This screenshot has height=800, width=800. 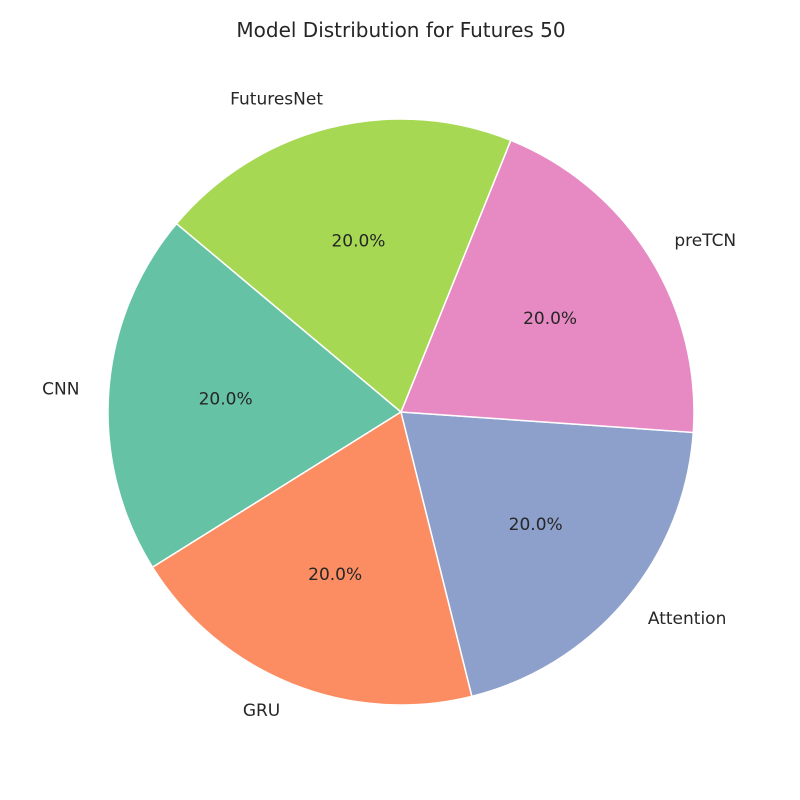 What do you see at coordinates (276, 99) in the screenshot?
I see `slice-label-futuresnet: FuturesNet` at bounding box center [276, 99].